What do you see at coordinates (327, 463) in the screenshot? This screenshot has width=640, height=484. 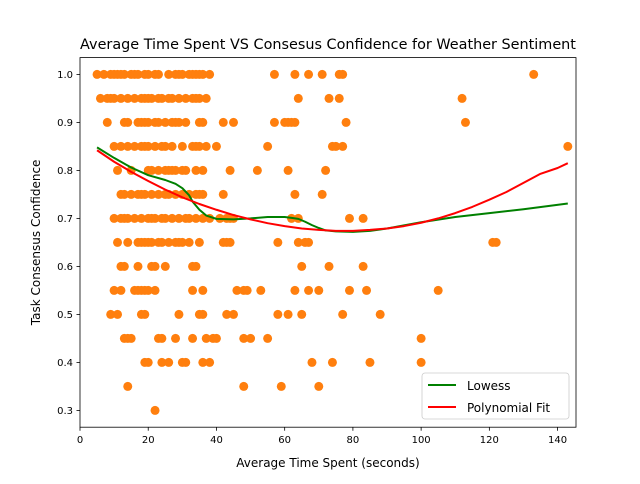 I see `x-axis-label: Average Time Spent (seconds)` at bounding box center [327, 463].